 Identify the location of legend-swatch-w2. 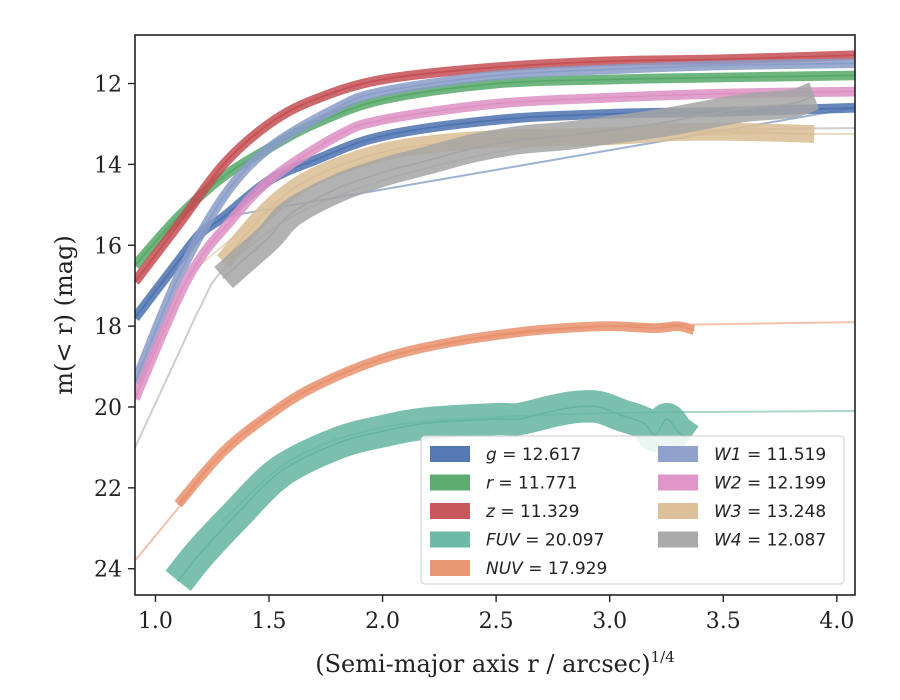
(678, 482).